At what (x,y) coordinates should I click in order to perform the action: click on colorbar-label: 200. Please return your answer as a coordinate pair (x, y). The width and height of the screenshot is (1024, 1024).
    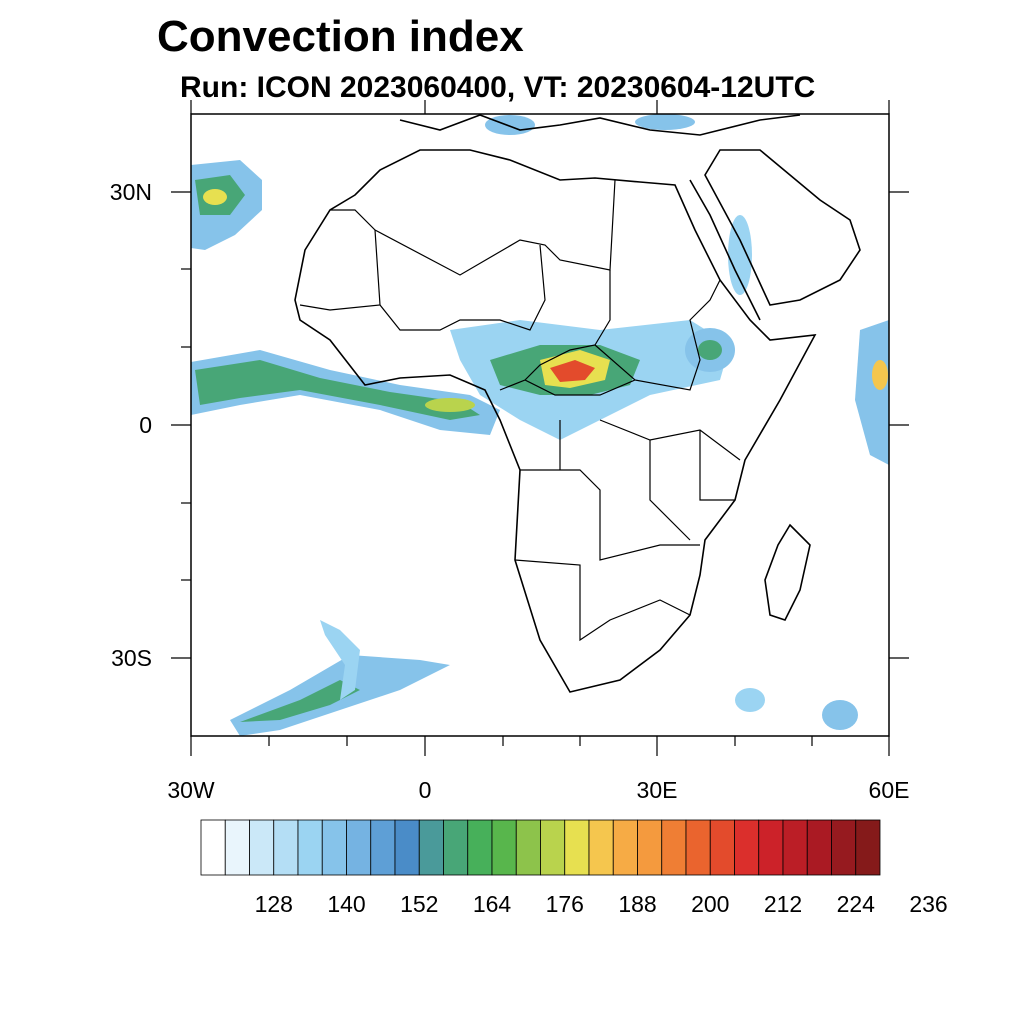
    Looking at the image, I should click on (710, 904).